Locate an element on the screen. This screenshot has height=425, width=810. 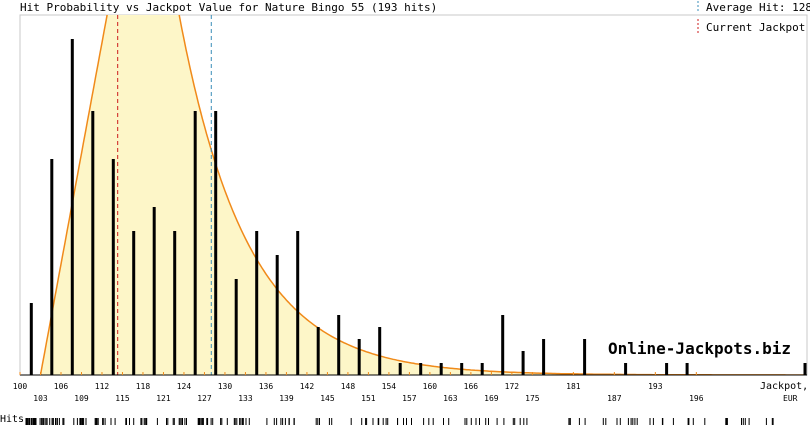
x-tick-label-upper-5: 130 is located at coordinates (225, 386).